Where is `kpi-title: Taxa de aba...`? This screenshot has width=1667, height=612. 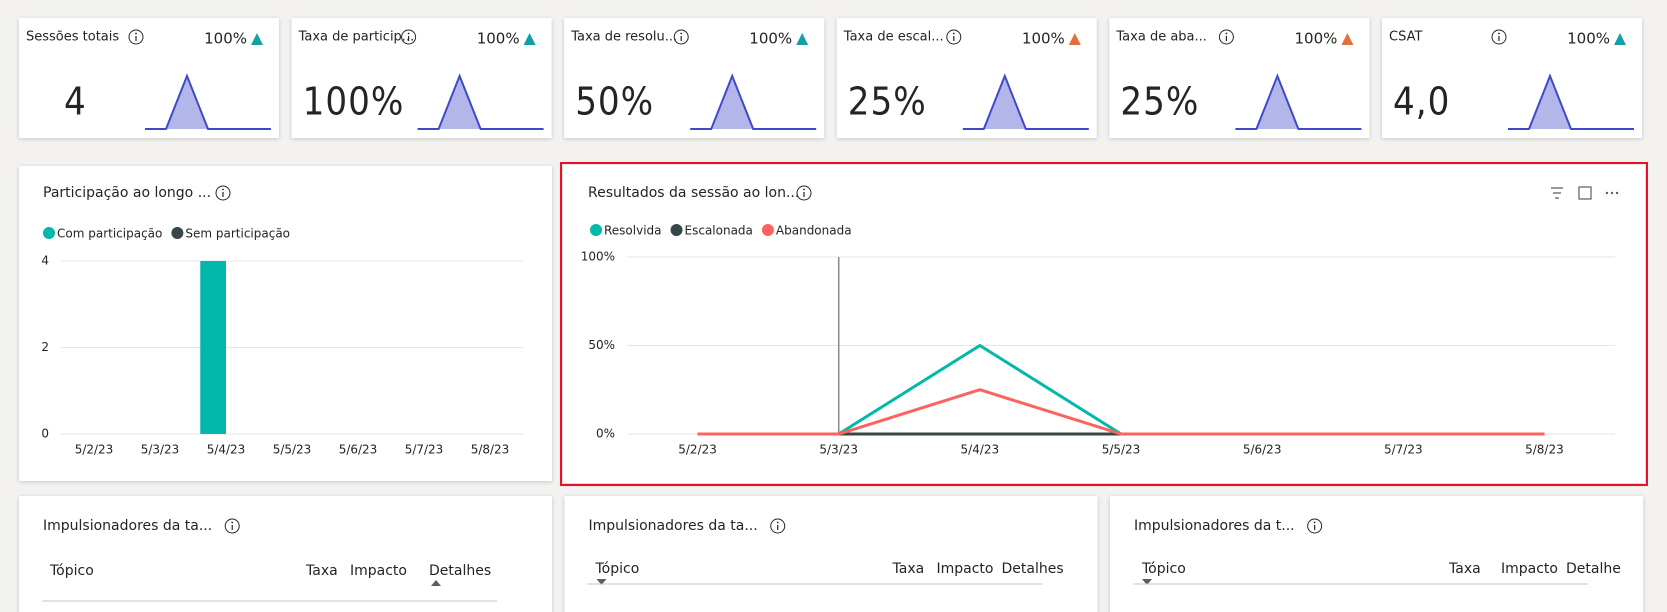 kpi-title: Taxa de aba... is located at coordinates (1161, 37).